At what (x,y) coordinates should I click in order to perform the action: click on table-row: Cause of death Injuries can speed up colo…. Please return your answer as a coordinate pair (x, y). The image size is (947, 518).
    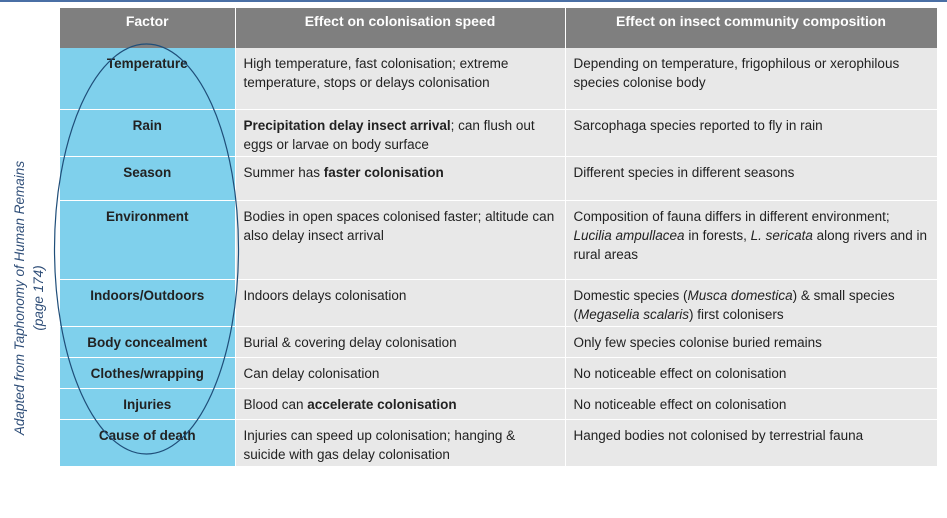
    Looking at the image, I should click on (499, 443).